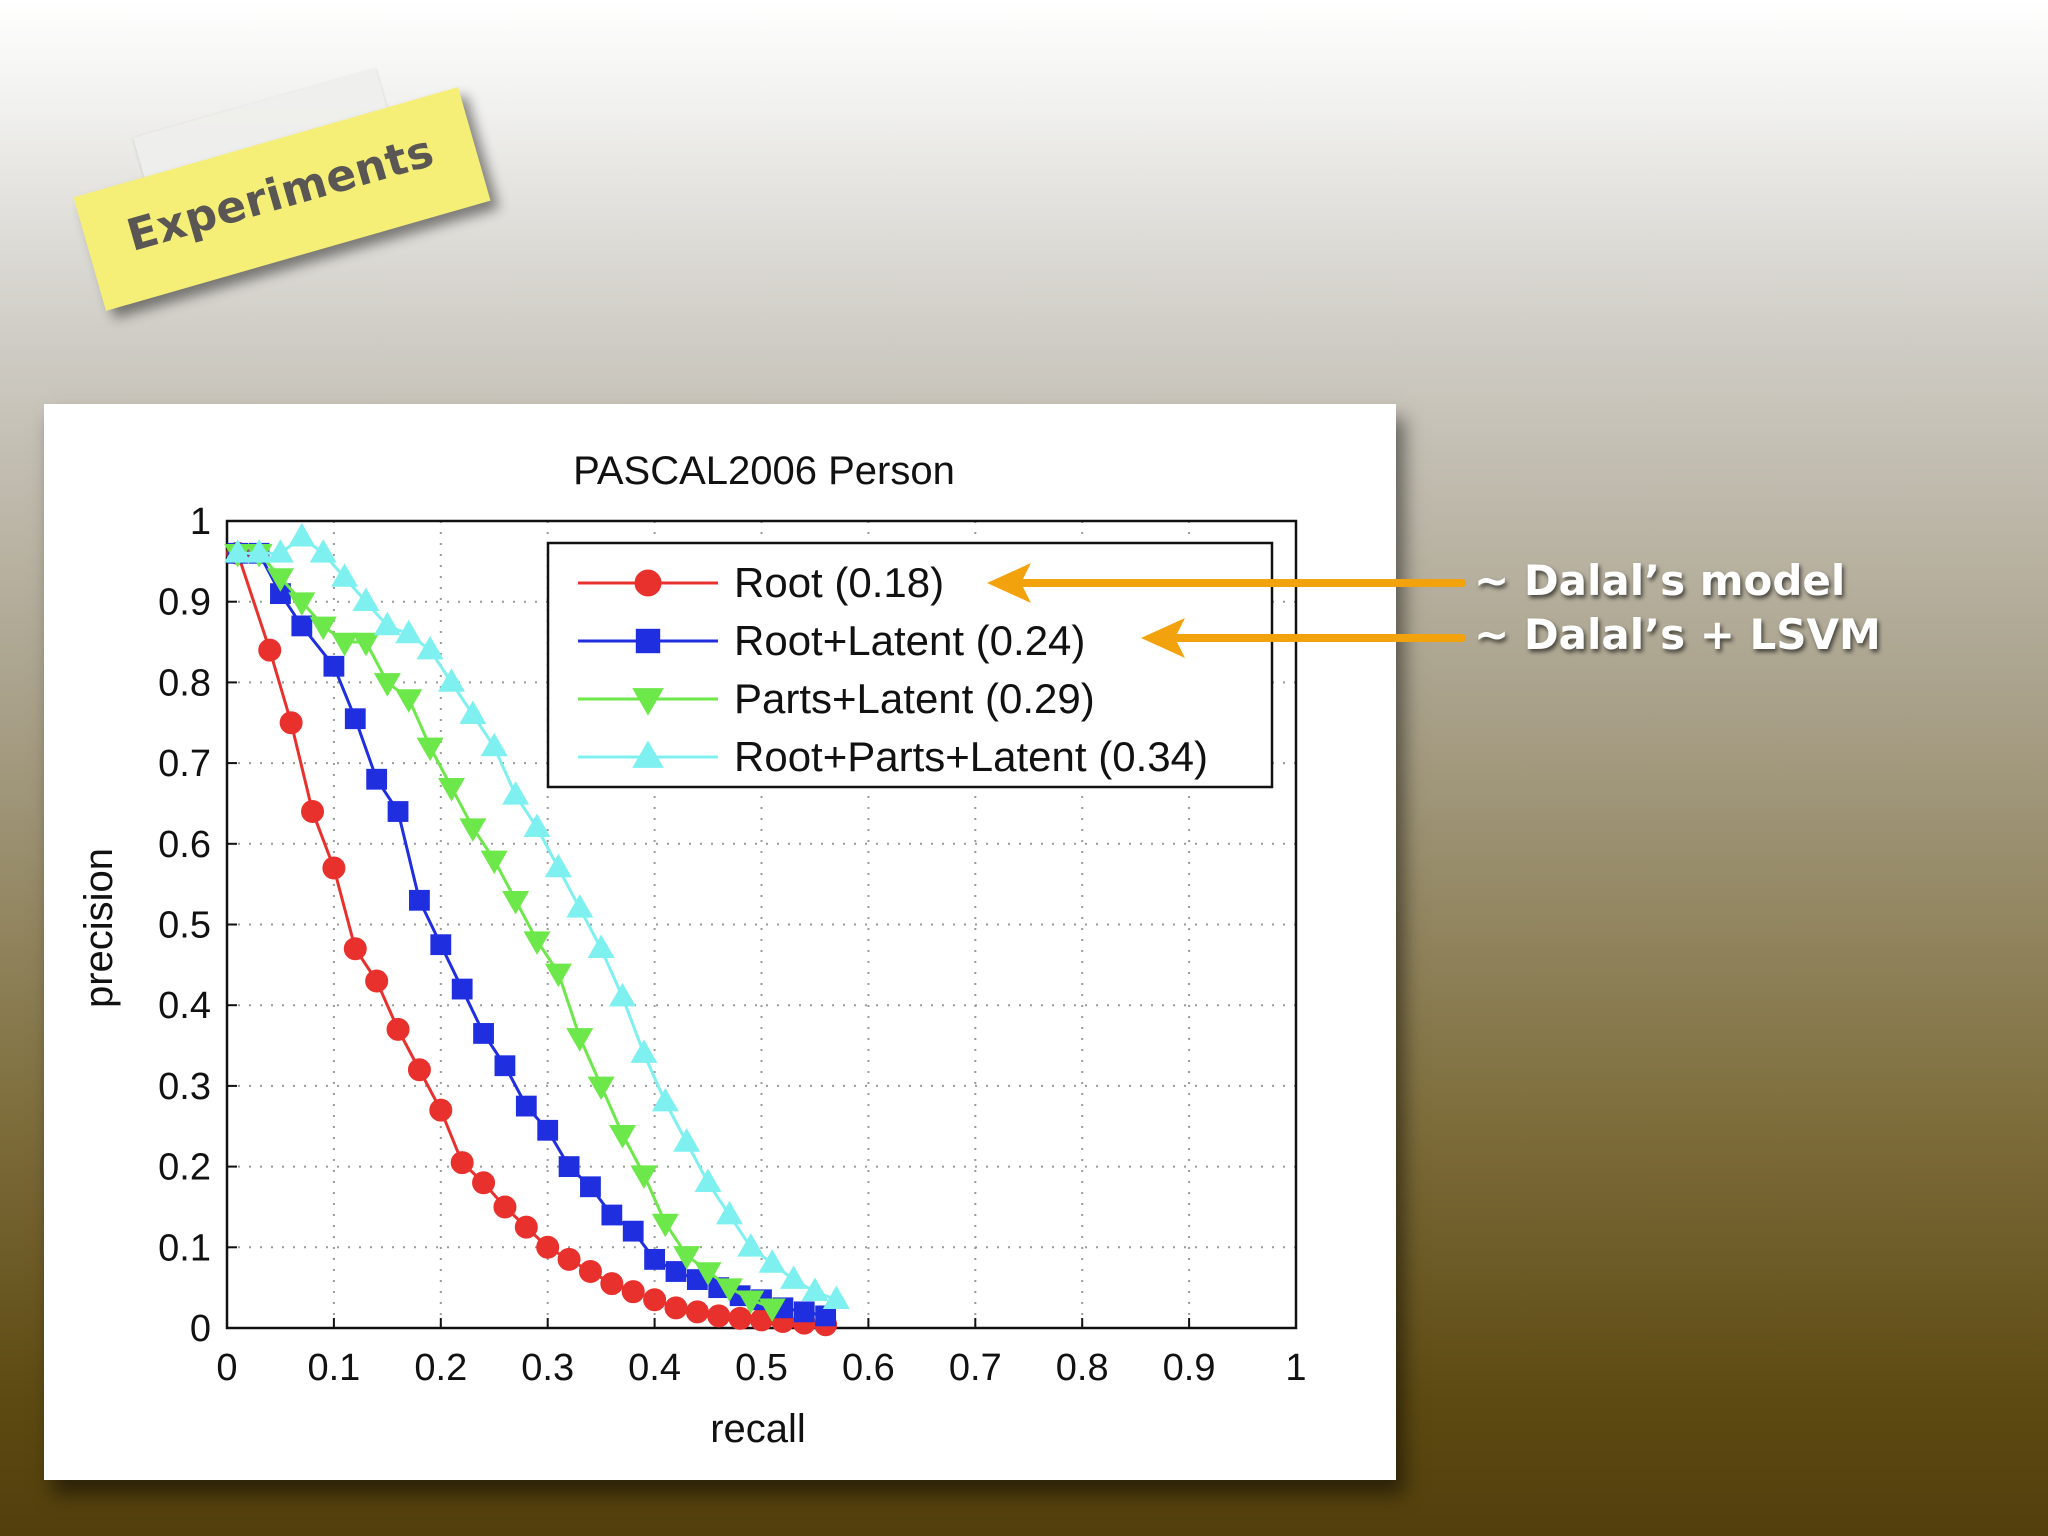 The height and width of the screenshot is (1536, 2048). What do you see at coordinates (764, 471) in the screenshot?
I see `chart-title: PASCAL2006 Person` at bounding box center [764, 471].